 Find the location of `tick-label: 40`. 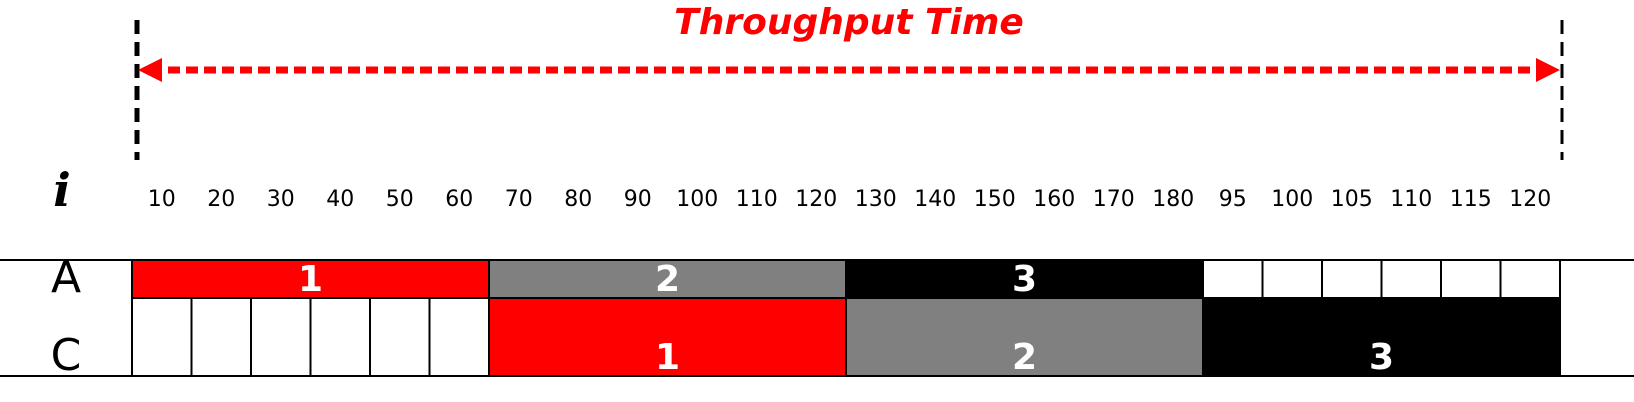

tick-label: 40 is located at coordinates (340, 199).